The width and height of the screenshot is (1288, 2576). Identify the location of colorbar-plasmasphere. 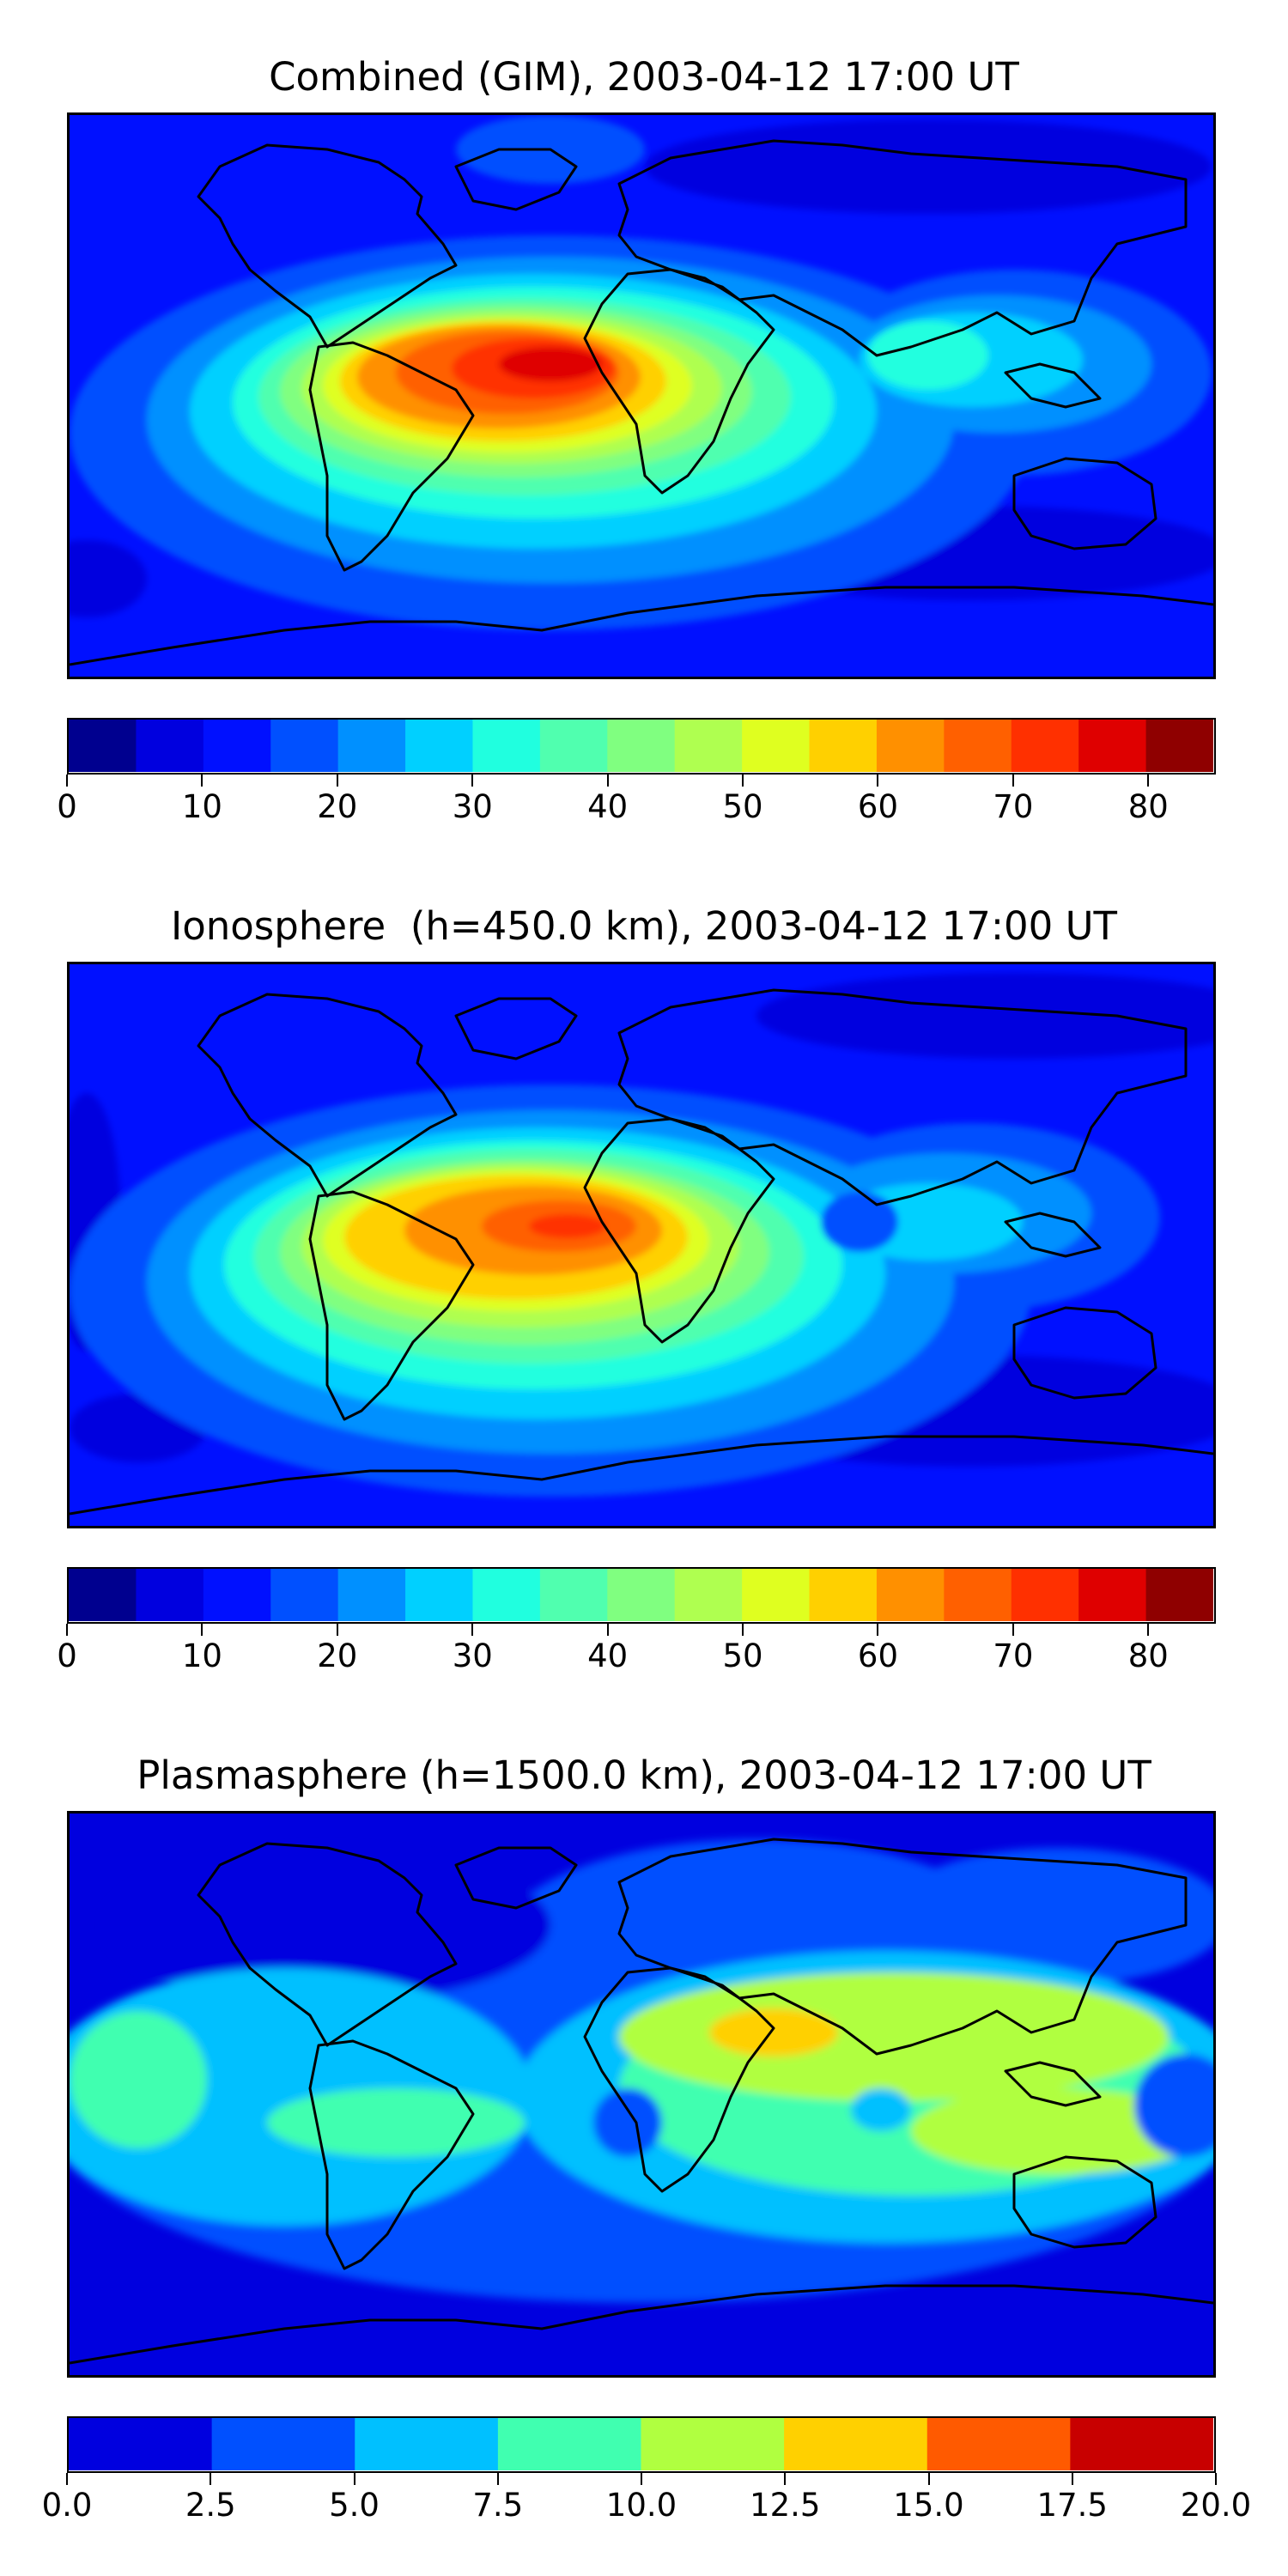
(641, 2444).